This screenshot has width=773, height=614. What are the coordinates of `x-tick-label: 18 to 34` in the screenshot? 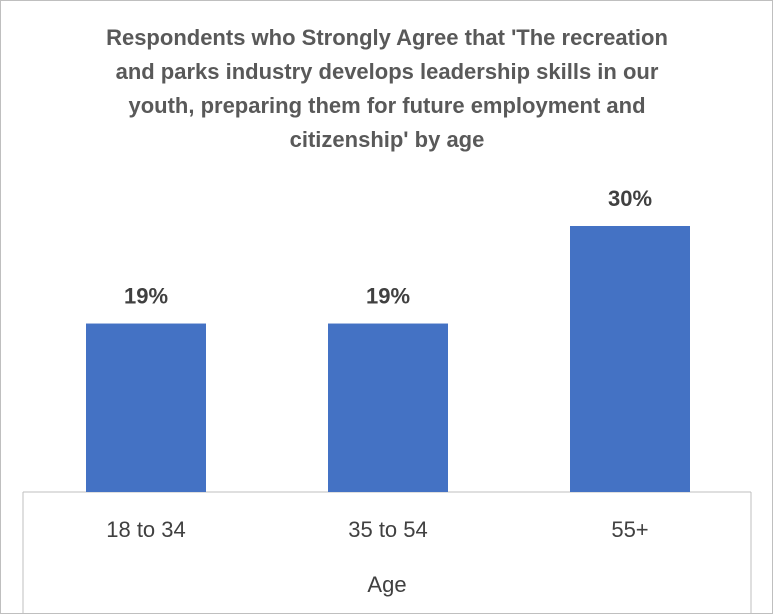 It's located at (146, 529).